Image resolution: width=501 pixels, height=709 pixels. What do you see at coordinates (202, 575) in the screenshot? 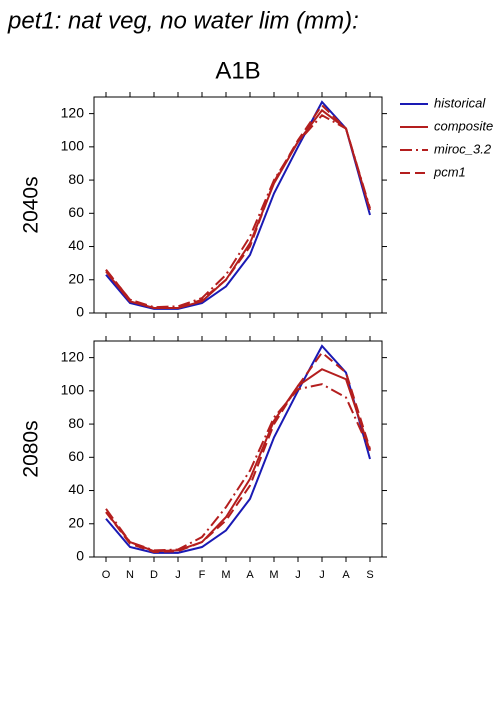
I see `x-tick-label: F` at bounding box center [202, 575].